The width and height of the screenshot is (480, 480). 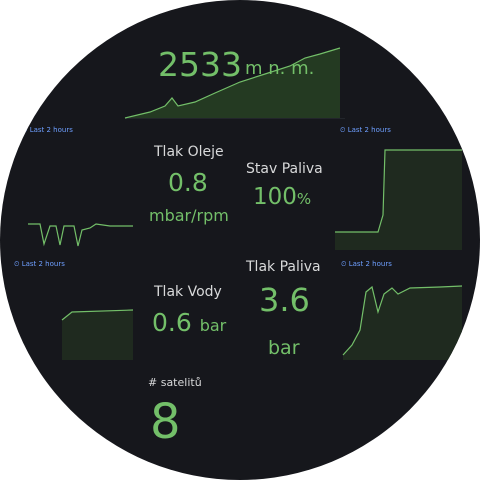 I want to click on fuel-value: 100%, so click(x=282, y=197).